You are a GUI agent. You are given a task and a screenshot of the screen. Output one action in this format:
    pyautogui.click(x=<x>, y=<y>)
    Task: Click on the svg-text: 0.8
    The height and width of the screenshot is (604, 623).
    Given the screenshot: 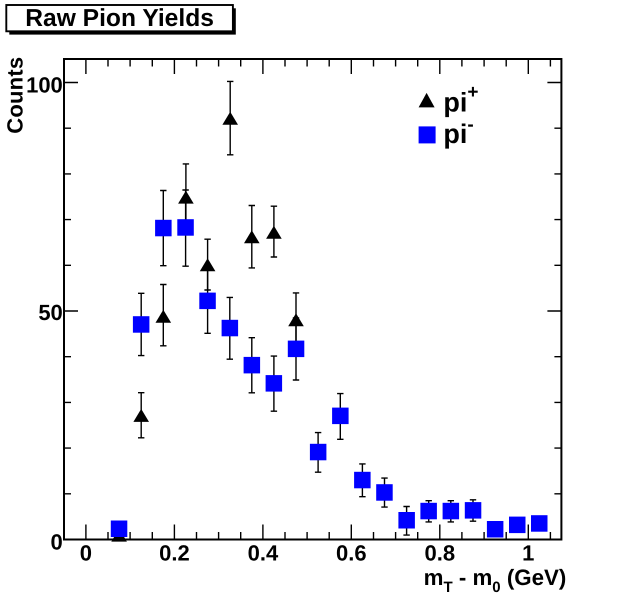 What is the action you would take?
    pyautogui.click(x=440, y=553)
    